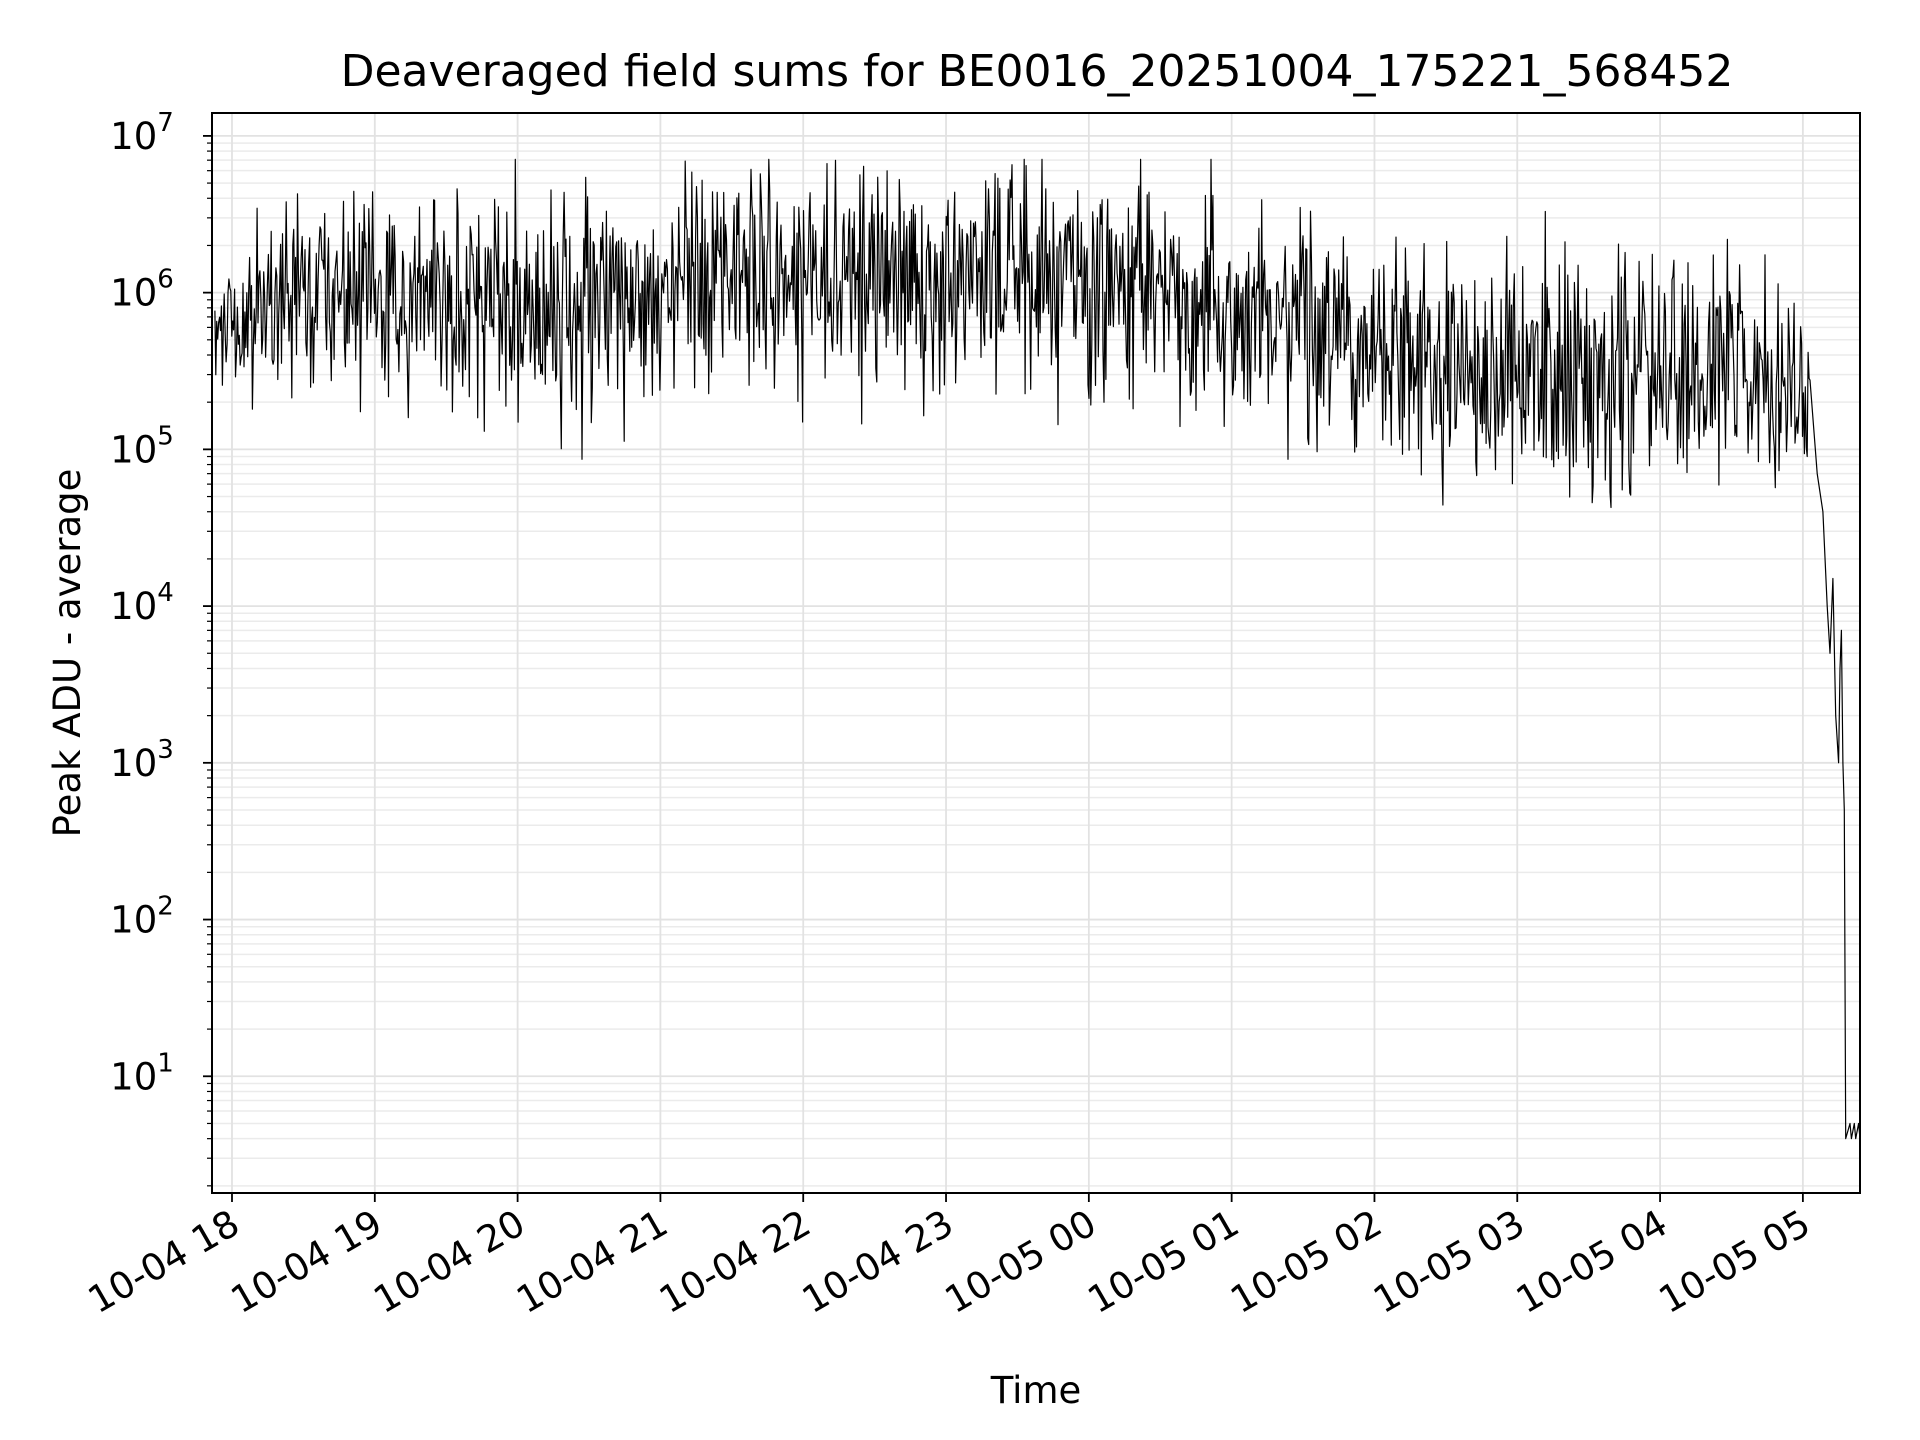 This screenshot has height=1440, width=1920. I want to click on y-tick-label: 10⁵, so click(142, 446).